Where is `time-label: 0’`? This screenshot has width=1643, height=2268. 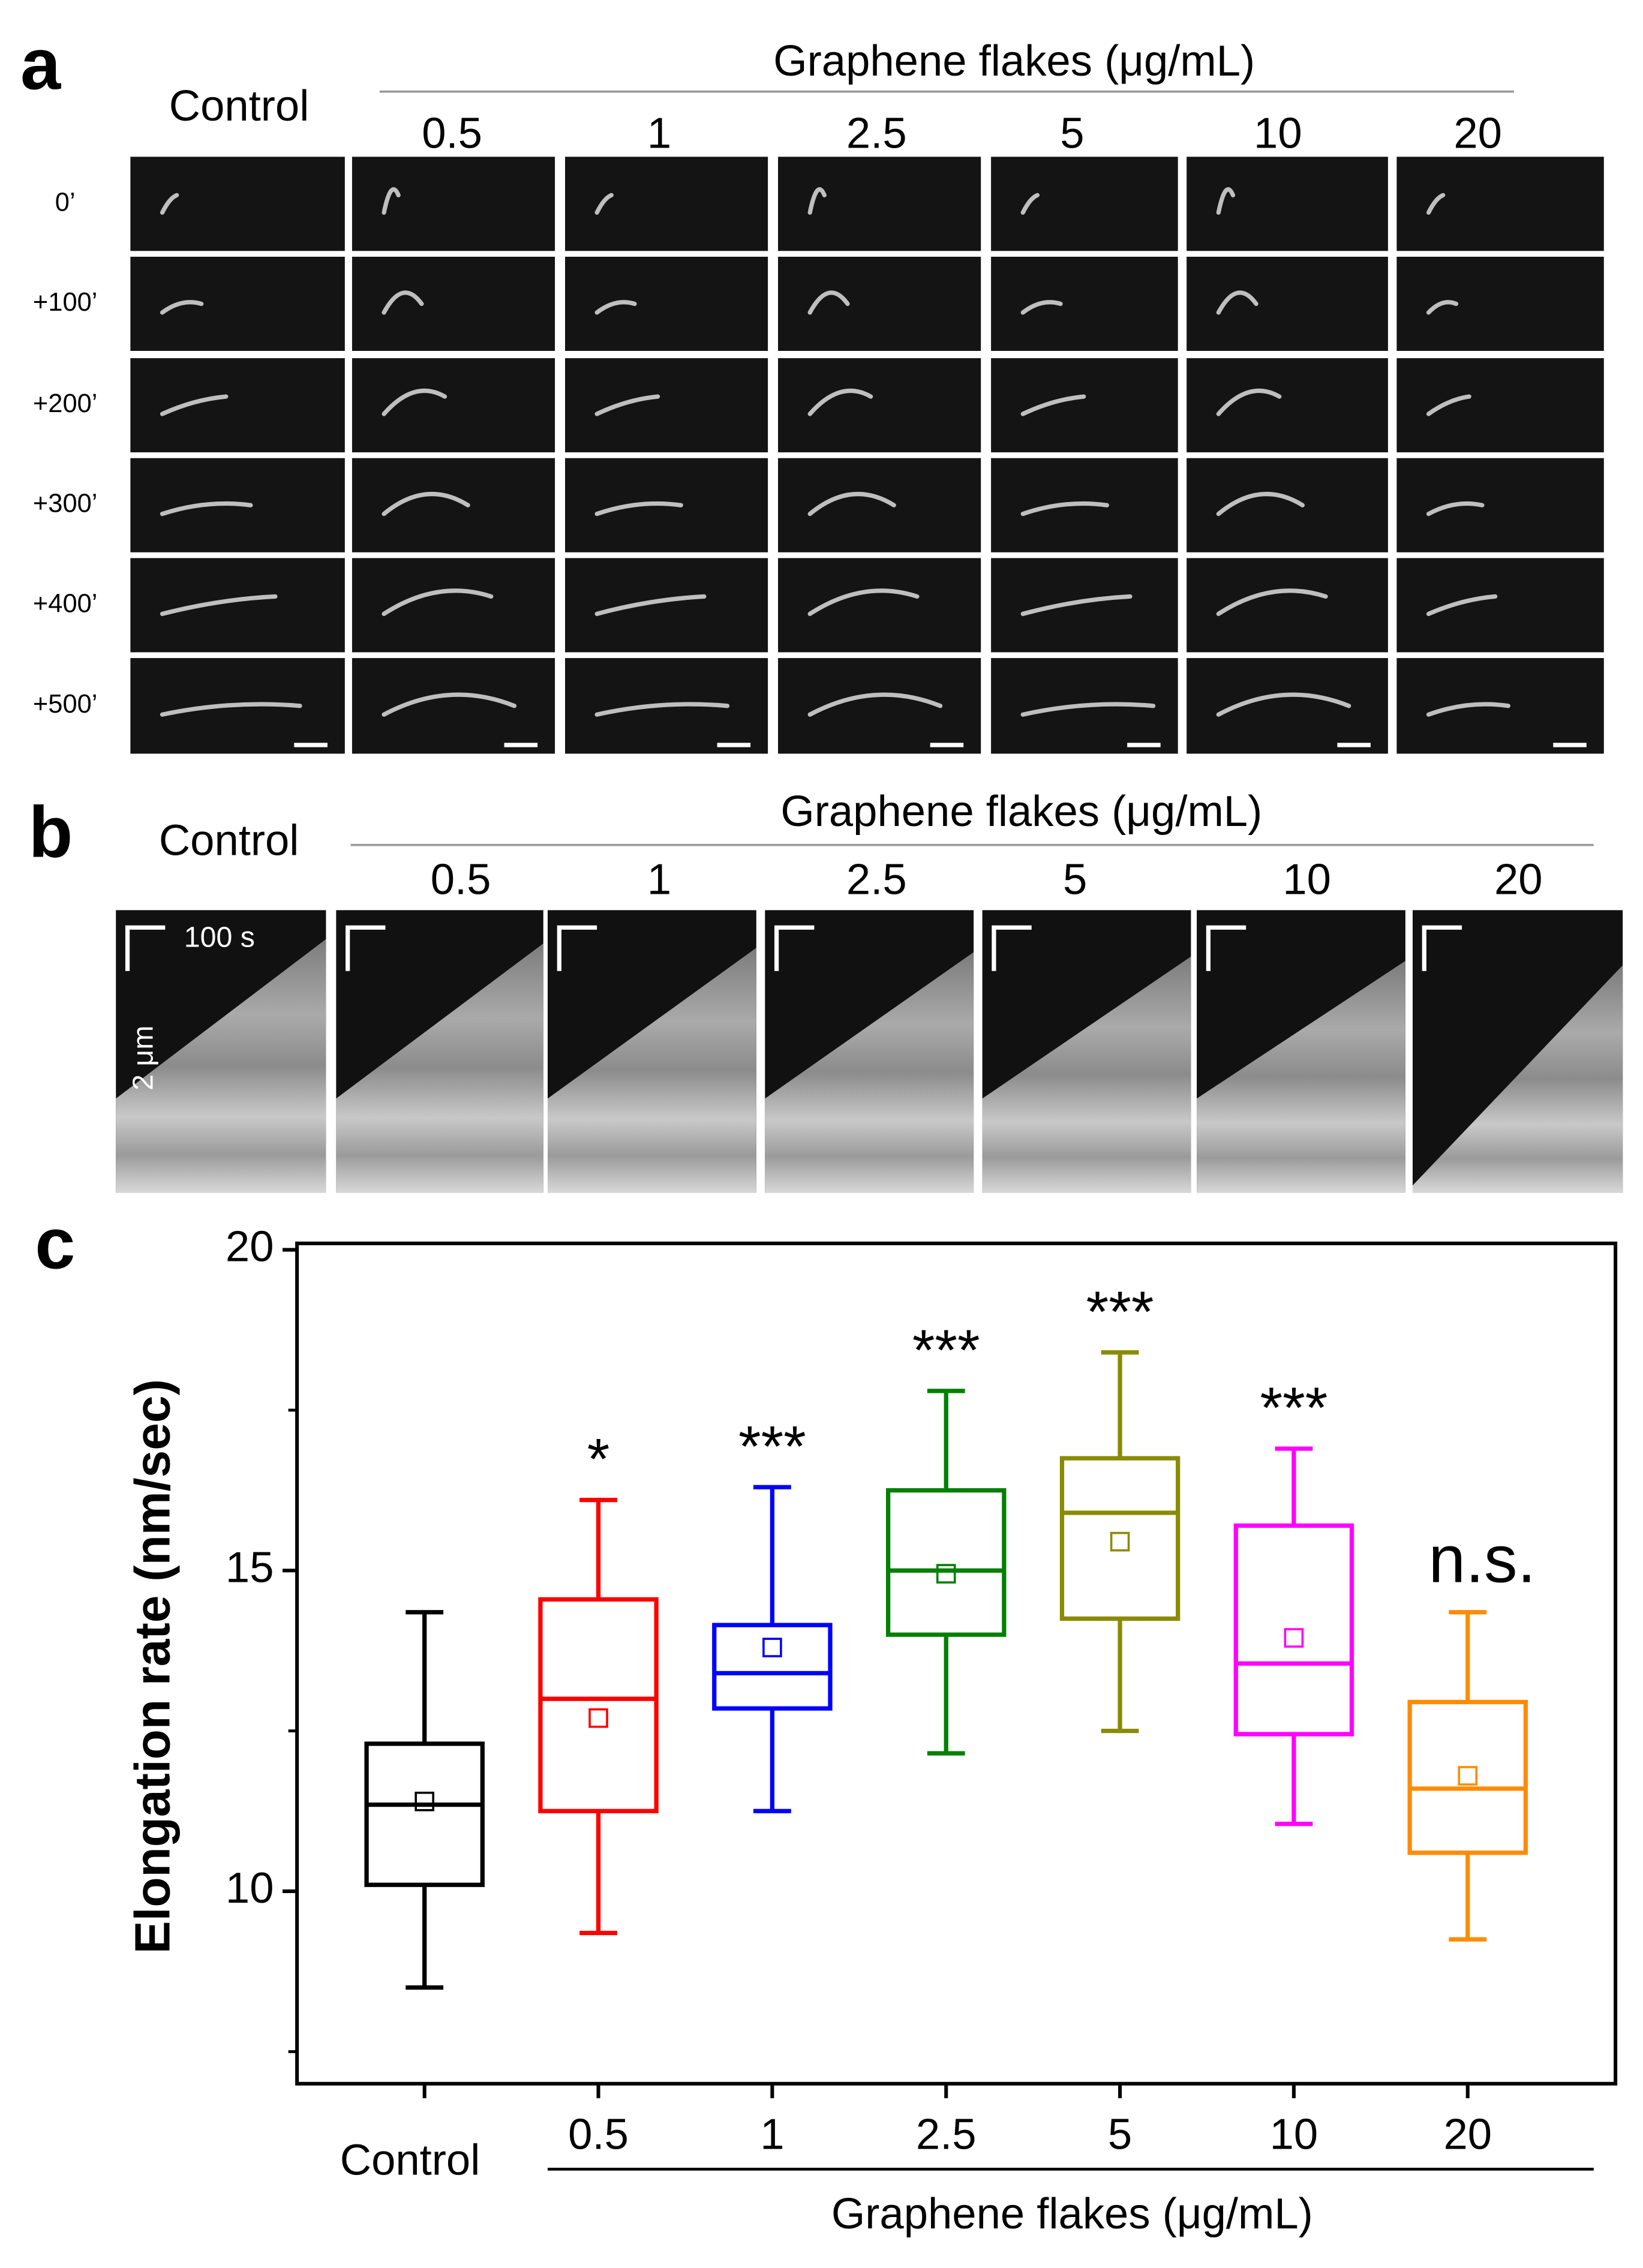
time-label: 0’ is located at coordinates (65, 203).